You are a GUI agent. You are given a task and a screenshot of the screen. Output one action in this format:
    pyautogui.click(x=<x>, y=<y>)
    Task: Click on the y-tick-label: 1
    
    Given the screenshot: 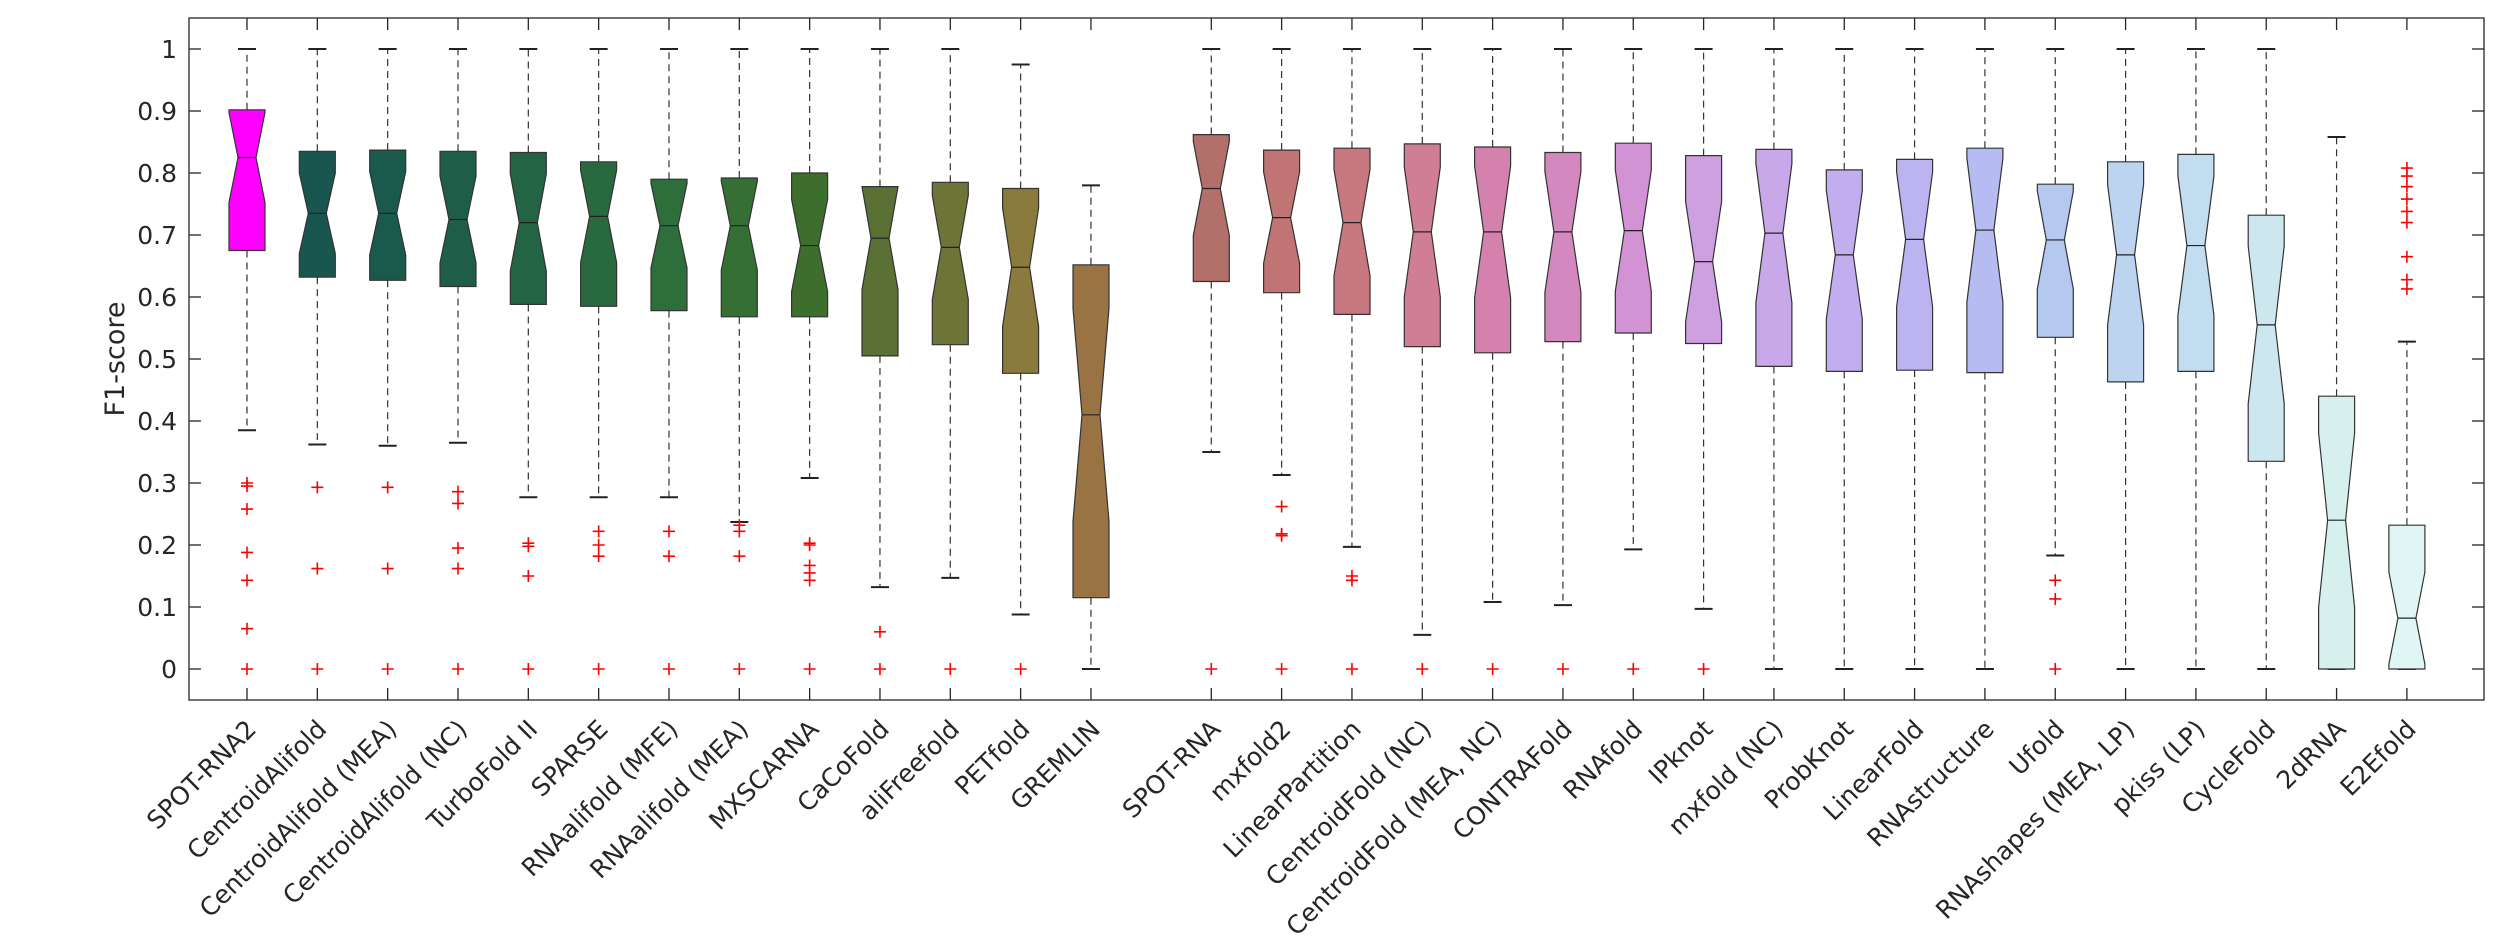 What is the action you would take?
    pyautogui.click(x=169, y=49)
    